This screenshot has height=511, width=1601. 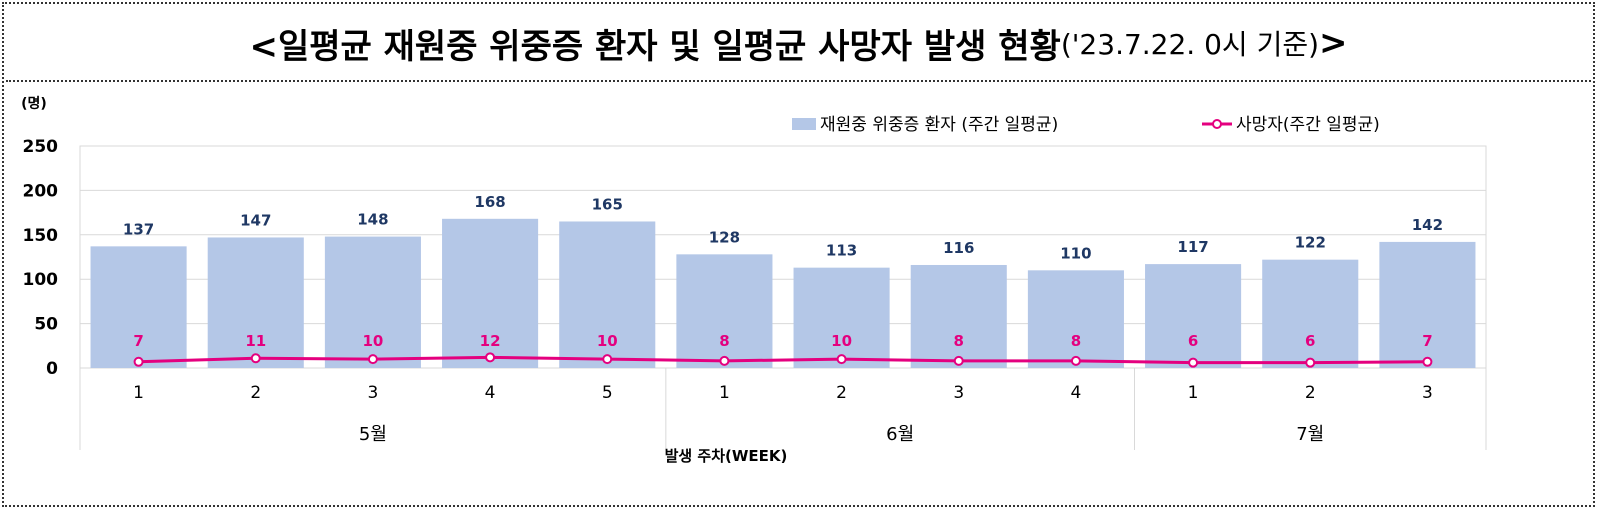 I want to click on bar-data-label: 137, so click(x=138, y=229).